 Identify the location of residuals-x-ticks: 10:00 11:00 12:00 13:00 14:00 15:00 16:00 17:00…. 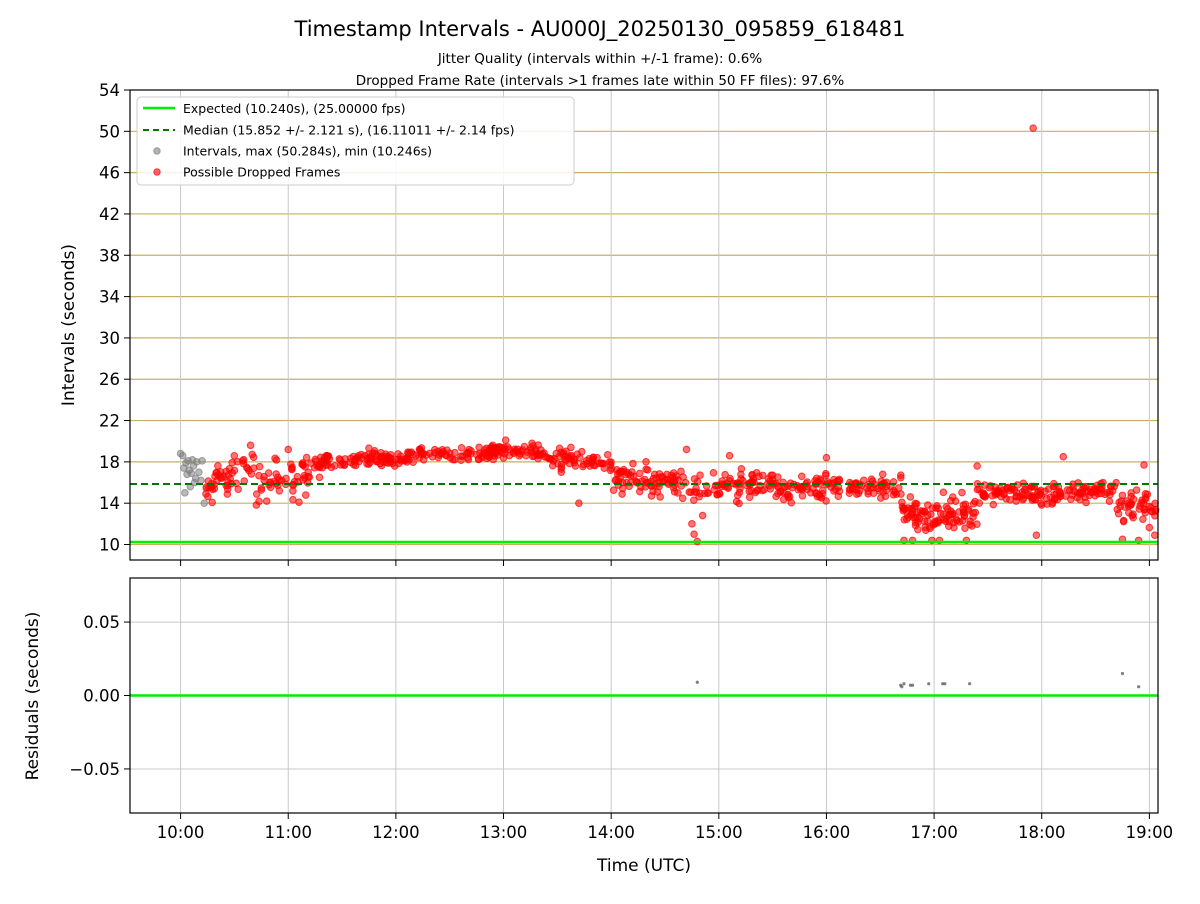
(665, 827).